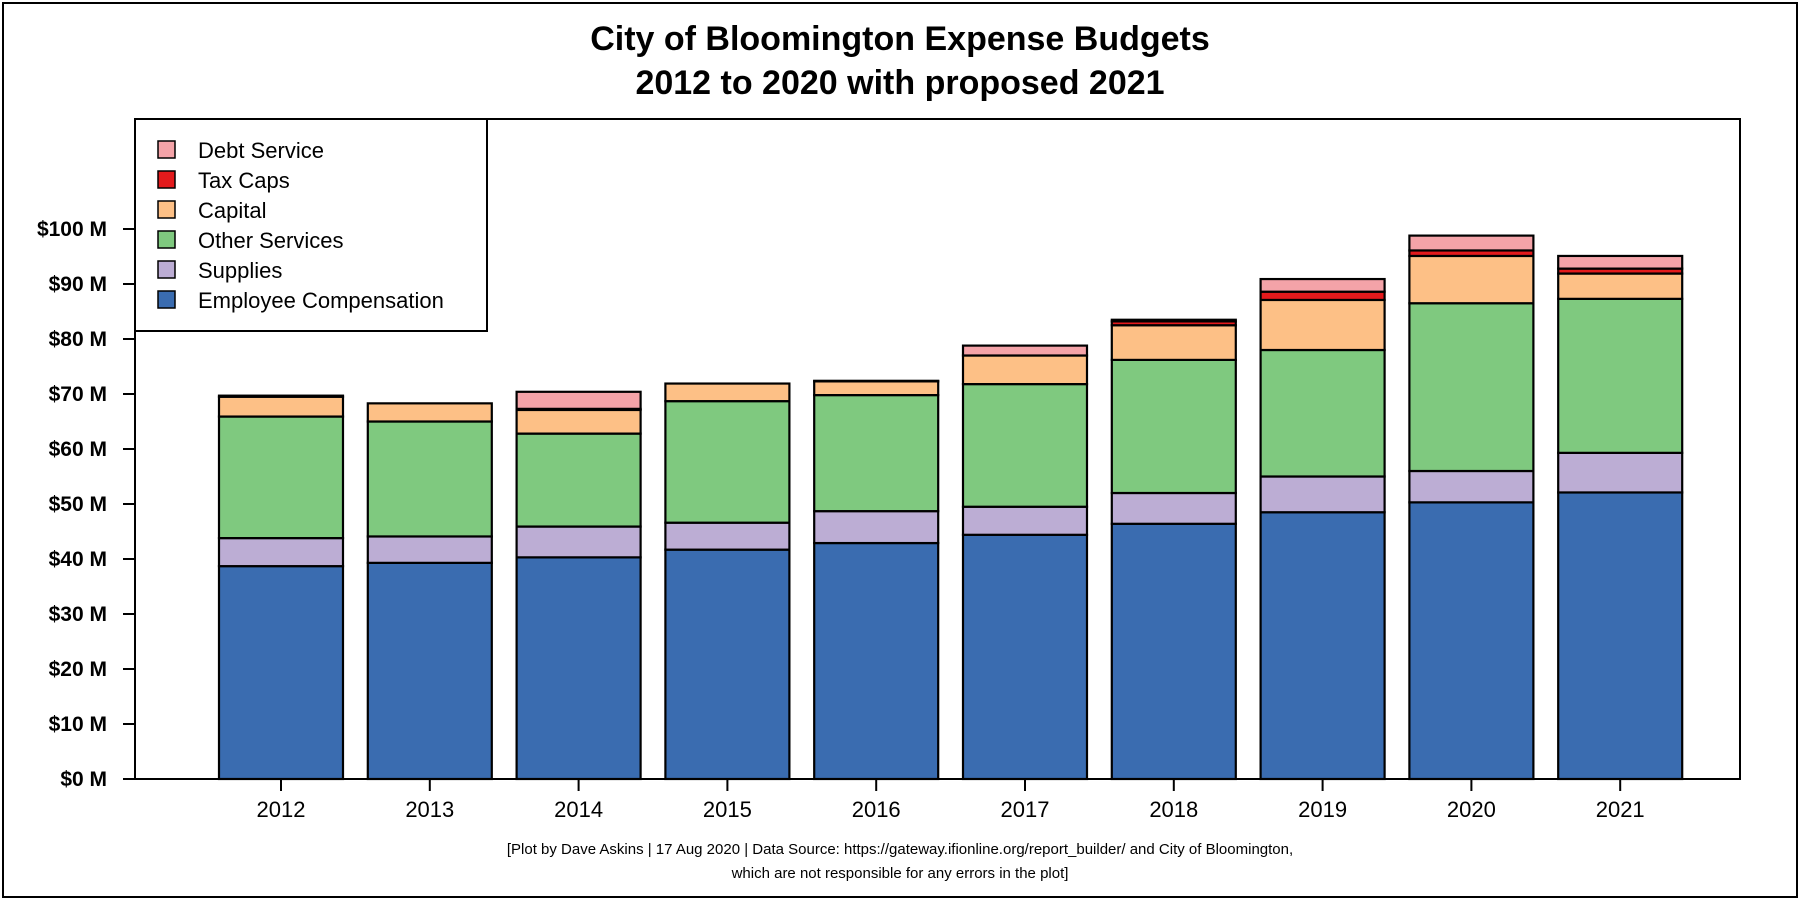 Image resolution: width=1800 pixels, height=900 pixels. I want to click on chart-subtitle: 2012 to 2020 with proposed 2021, so click(900, 83).